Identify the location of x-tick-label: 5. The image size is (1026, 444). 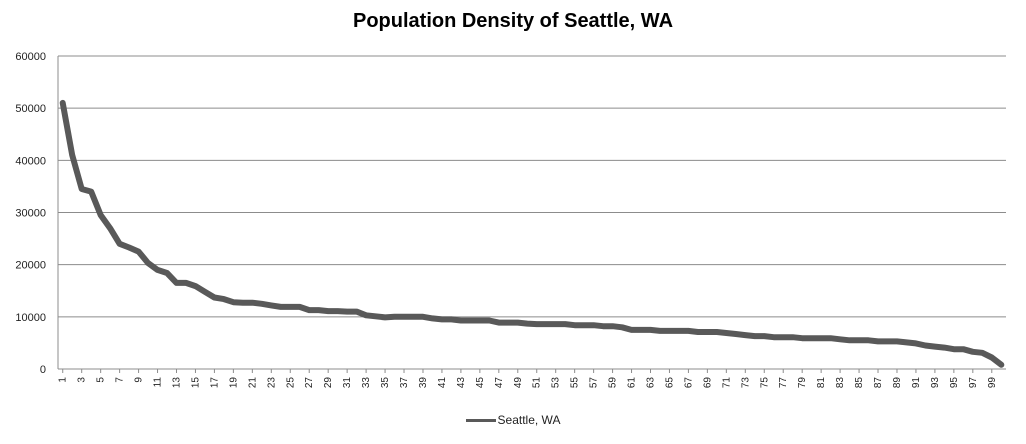
(101, 380).